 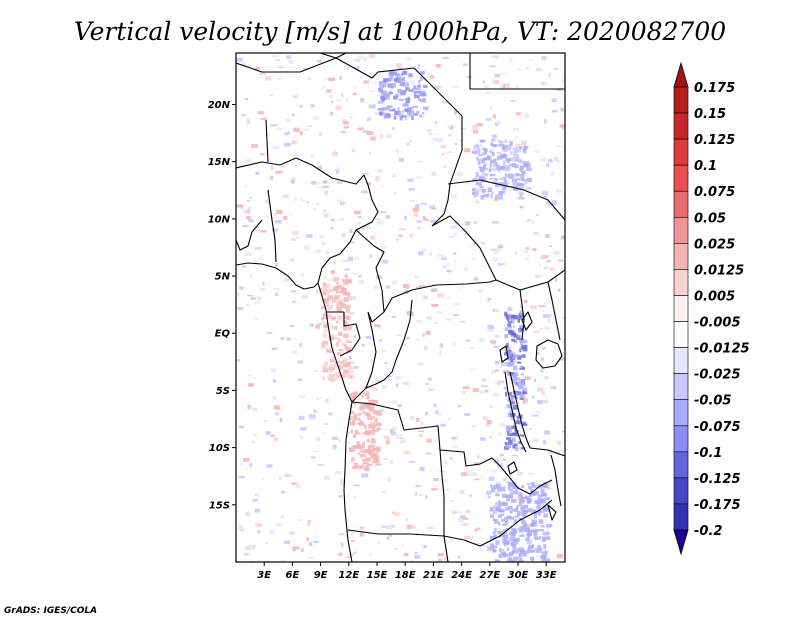 What do you see at coordinates (343, 334) in the screenshot?
I see `border-gabon` at bounding box center [343, 334].